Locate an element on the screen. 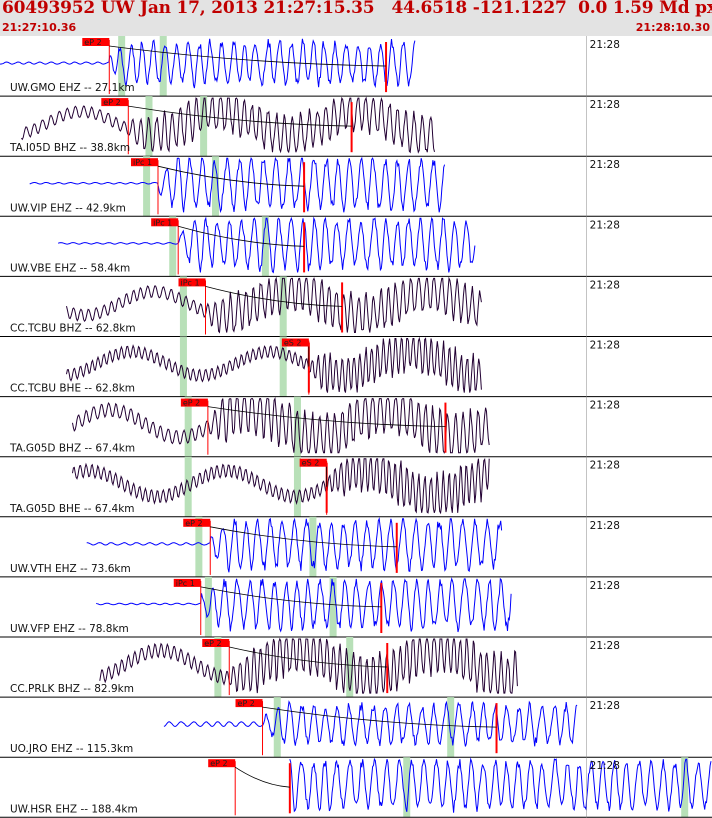 This screenshot has width=712, height=818. station-label: UW.VTH EHZ -- 73.6km is located at coordinates (70, 569).